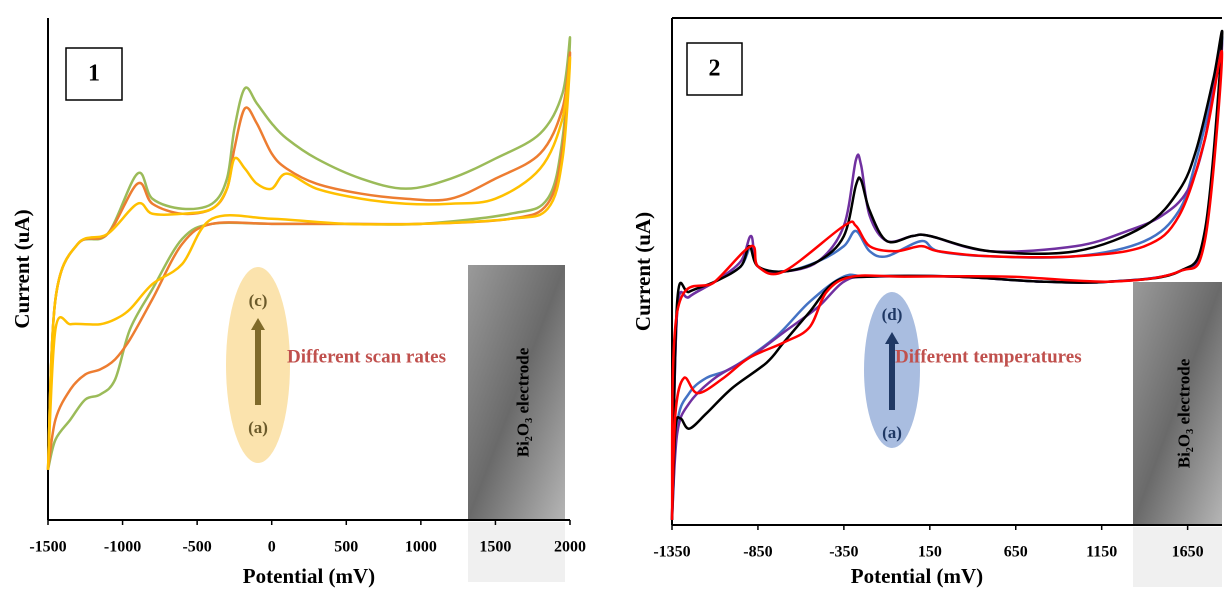 The image size is (1225, 592). What do you see at coordinates (930, 552) in the screenshot?
I see `x-tick-label: 150` at bounding box center [930, 552].